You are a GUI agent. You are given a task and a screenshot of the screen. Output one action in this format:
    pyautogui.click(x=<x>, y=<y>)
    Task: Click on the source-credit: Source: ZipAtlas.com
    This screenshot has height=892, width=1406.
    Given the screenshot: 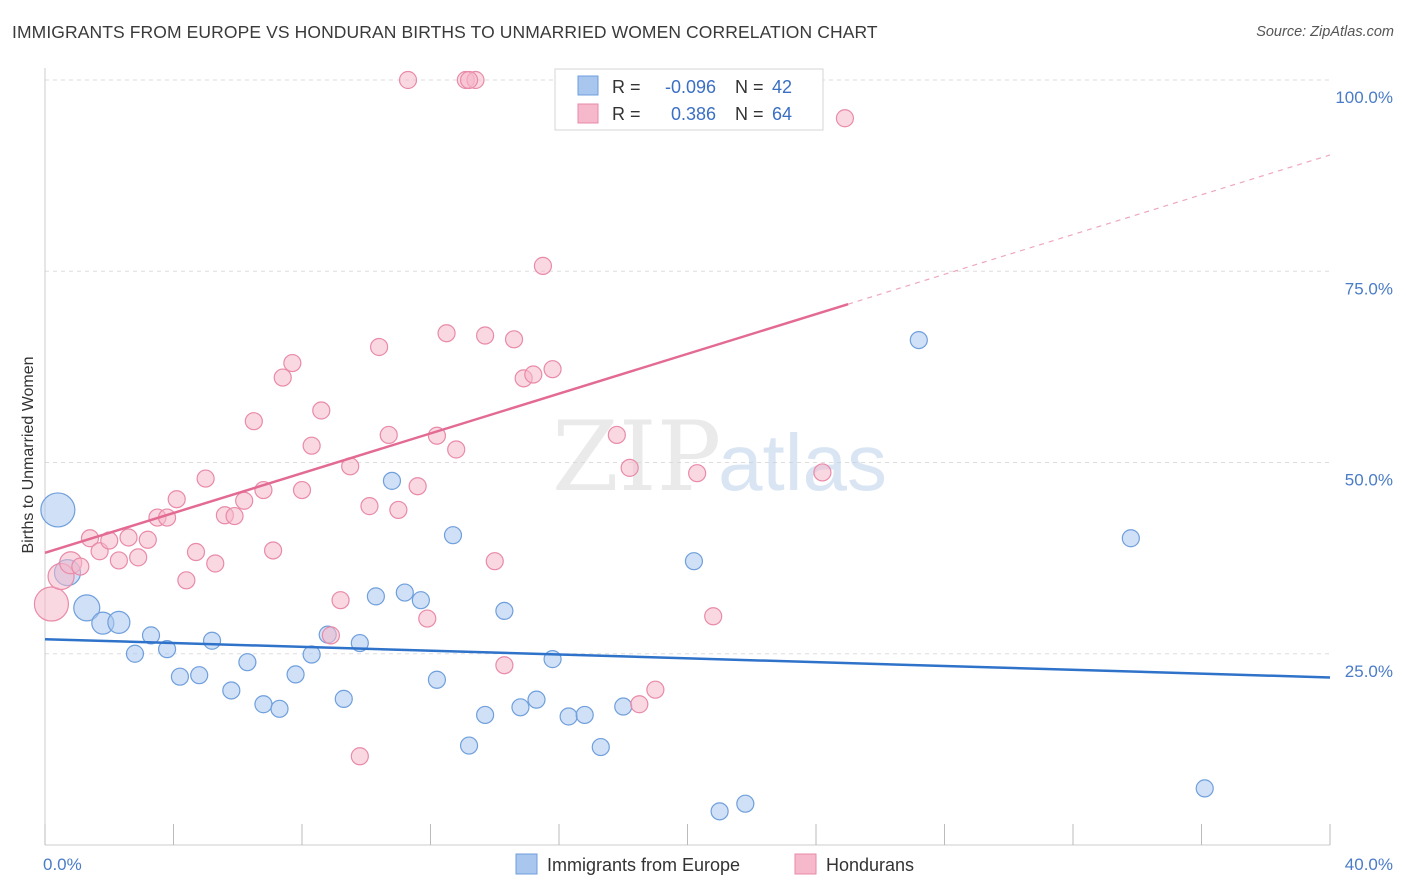 What is the action you would take?
    pyautogui.click(x=1325, y=32)
    